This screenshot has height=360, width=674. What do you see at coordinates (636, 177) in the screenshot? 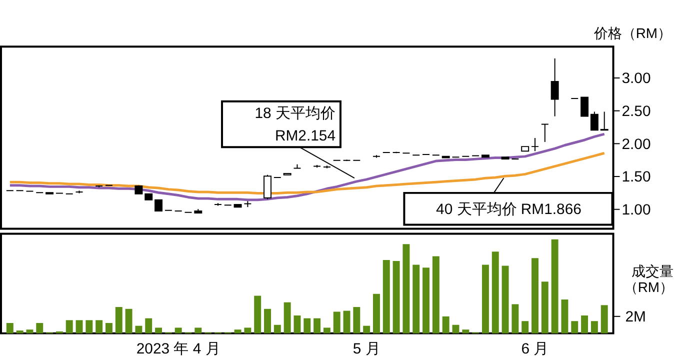
I see `y-tick-label: 1.50` at bounding box center [636, 177].